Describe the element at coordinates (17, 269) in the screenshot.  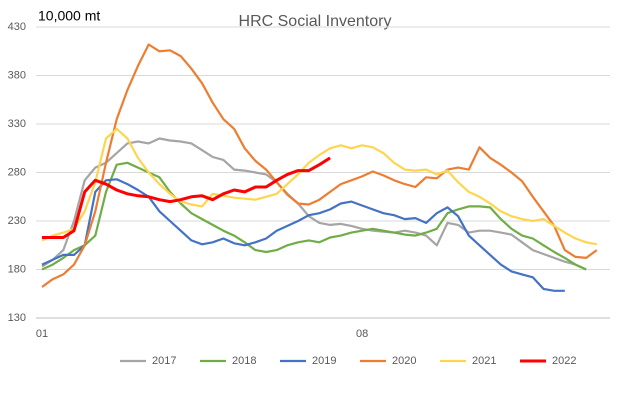
I see `y-tick-label: 180` at that location.